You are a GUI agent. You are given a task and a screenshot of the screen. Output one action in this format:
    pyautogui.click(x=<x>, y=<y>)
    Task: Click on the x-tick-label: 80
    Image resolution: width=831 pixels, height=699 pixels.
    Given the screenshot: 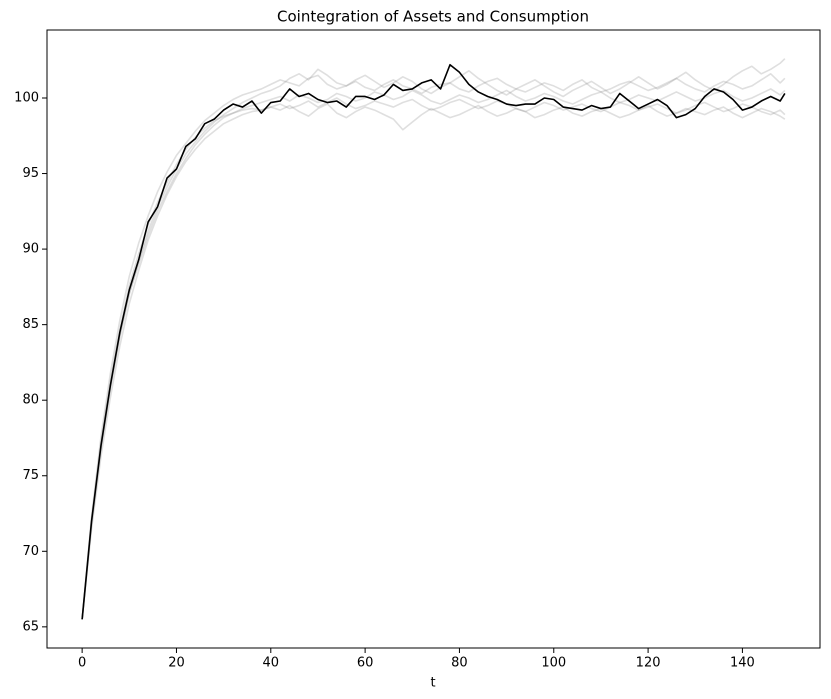 What is the action you would take?
    pyautogui.click(x=459, y=663)
    